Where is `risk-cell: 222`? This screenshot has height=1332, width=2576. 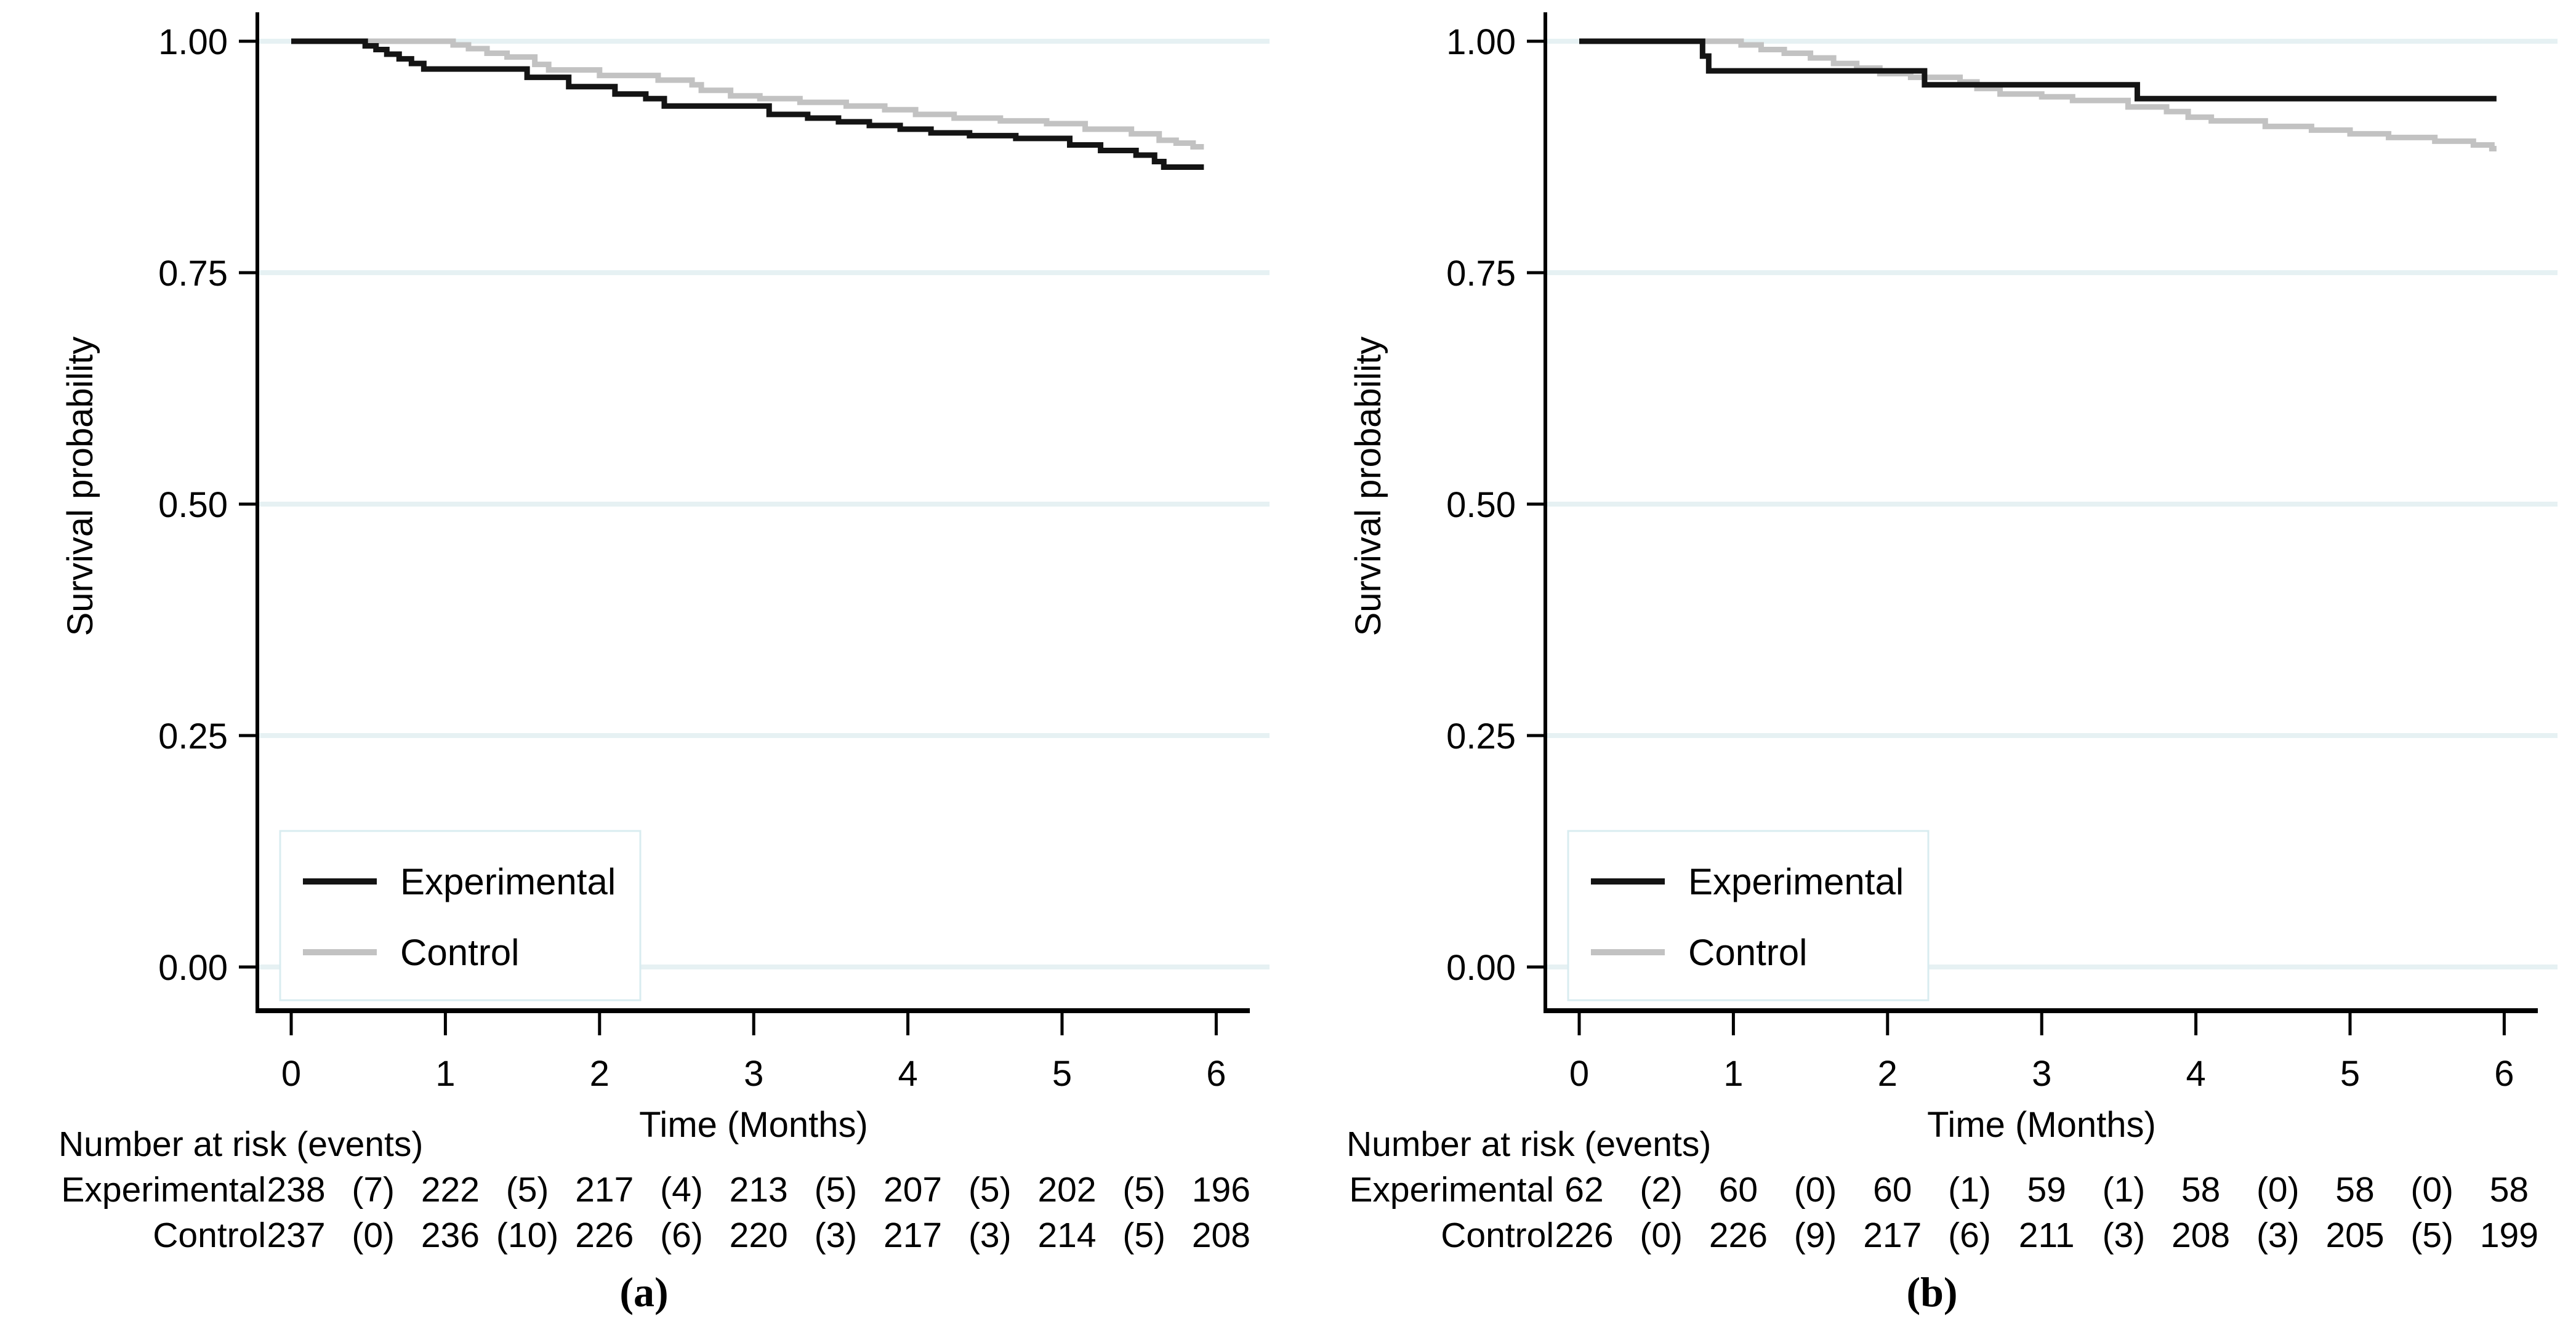
risk-cell: 222 is located at coordinates (450, 1190).